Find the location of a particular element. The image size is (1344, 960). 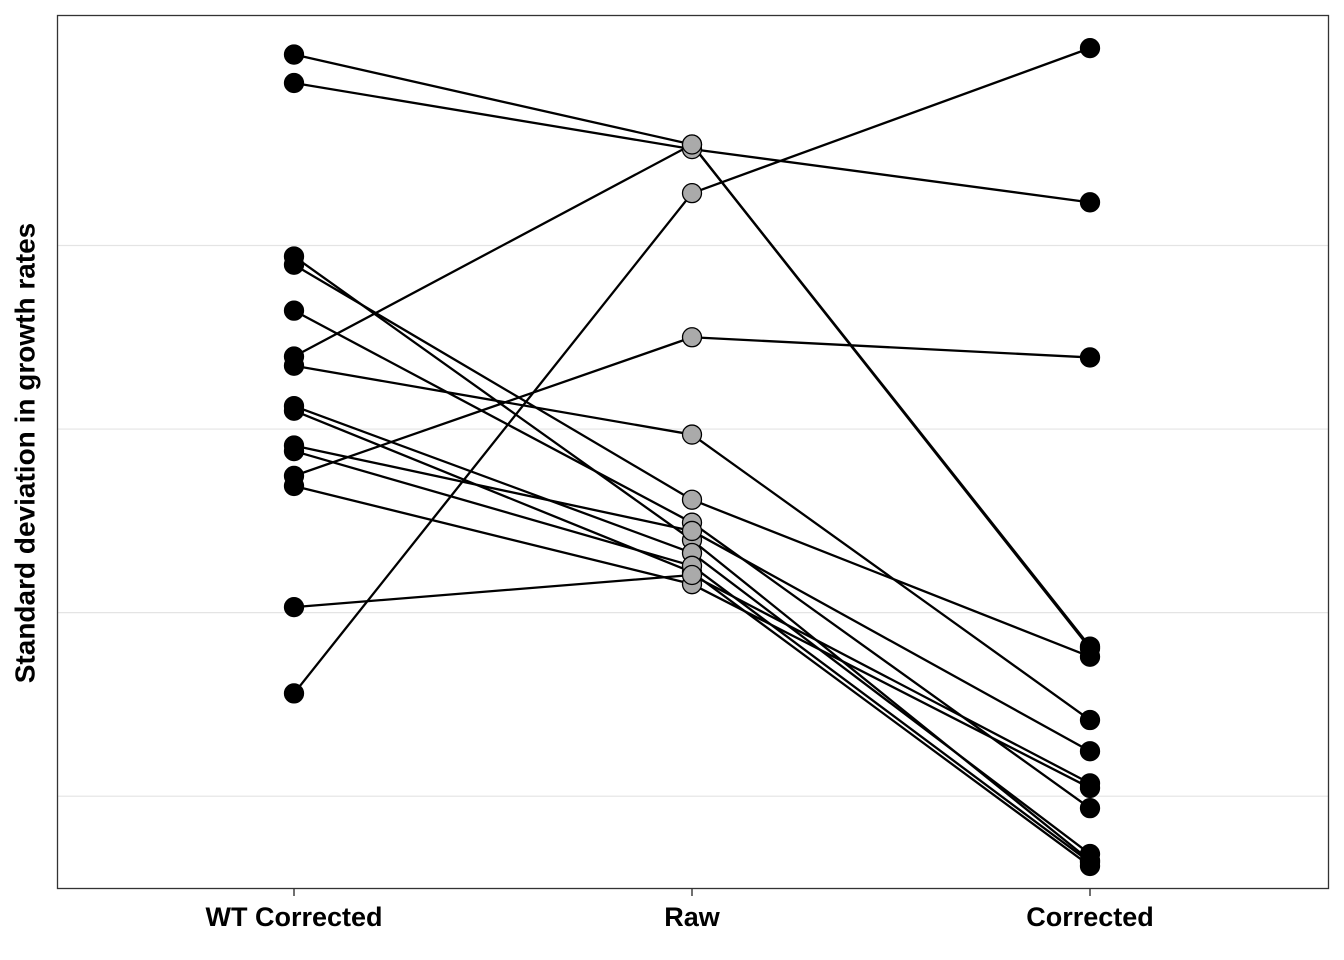

x-tick-label: WT Corrected is located at coordinates (293, 917).